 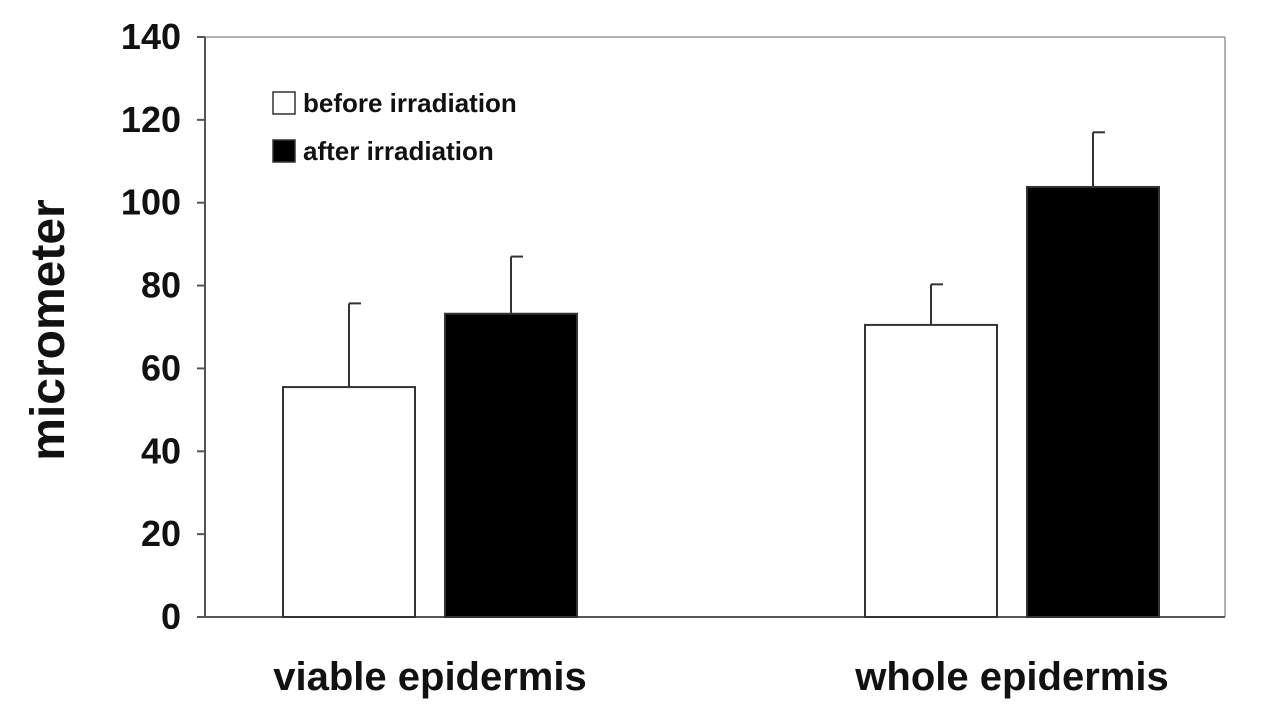 I want to click on x-category-label: whole epidermis, so click(x=1011, y=677).